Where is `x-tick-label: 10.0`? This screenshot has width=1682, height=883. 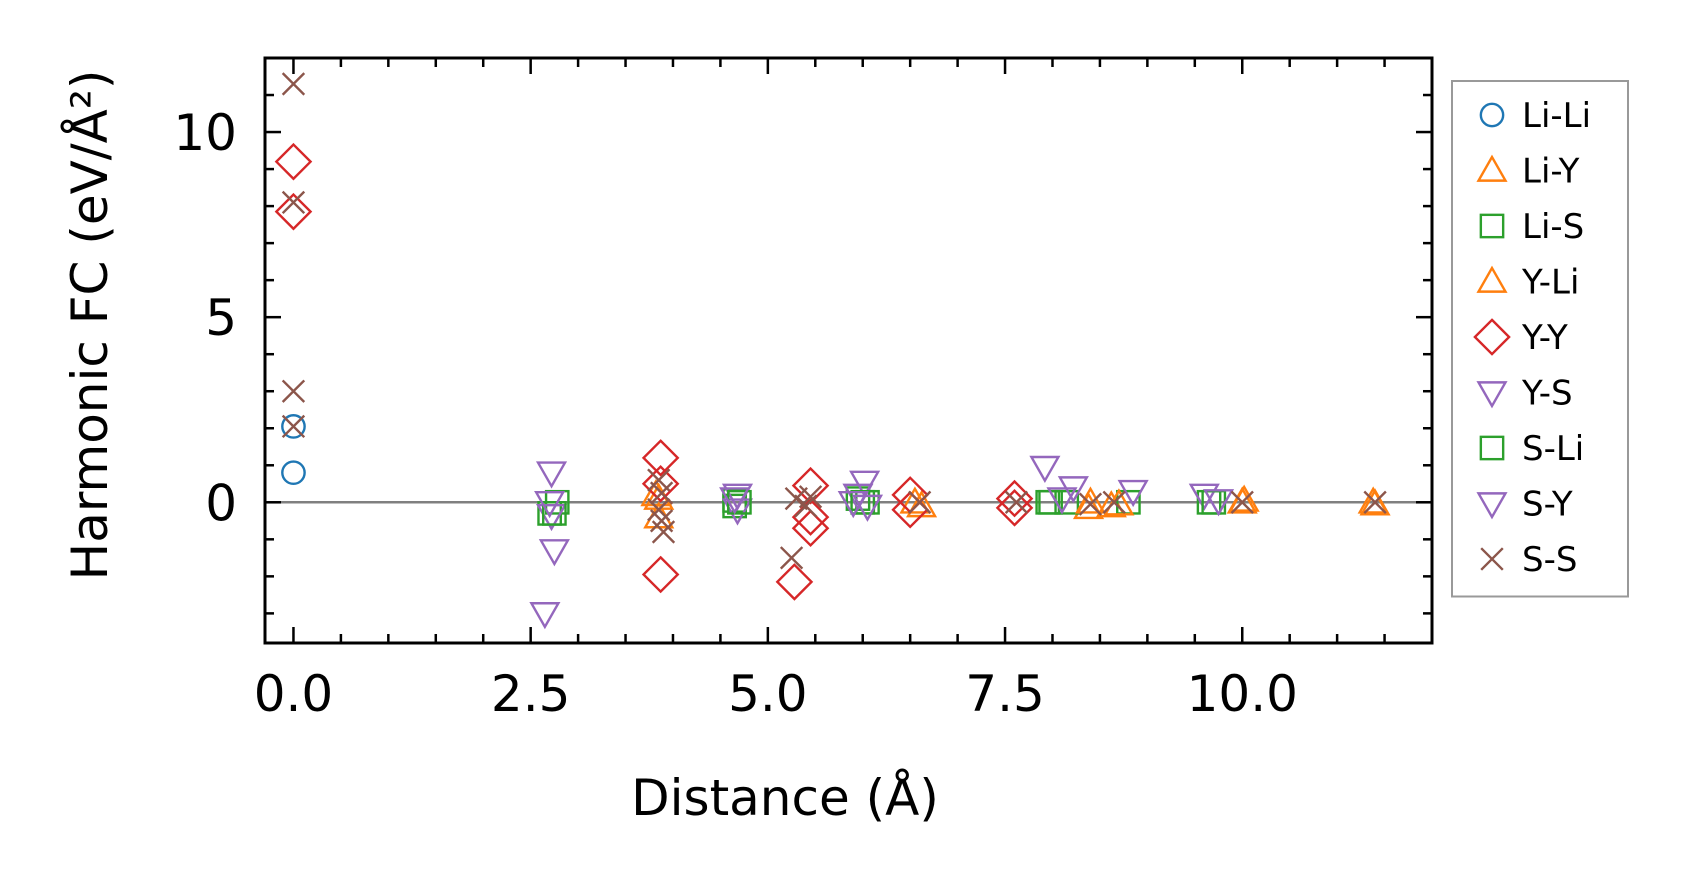 x-tick-label: 10.0 is located at coordinates (1242, 694).